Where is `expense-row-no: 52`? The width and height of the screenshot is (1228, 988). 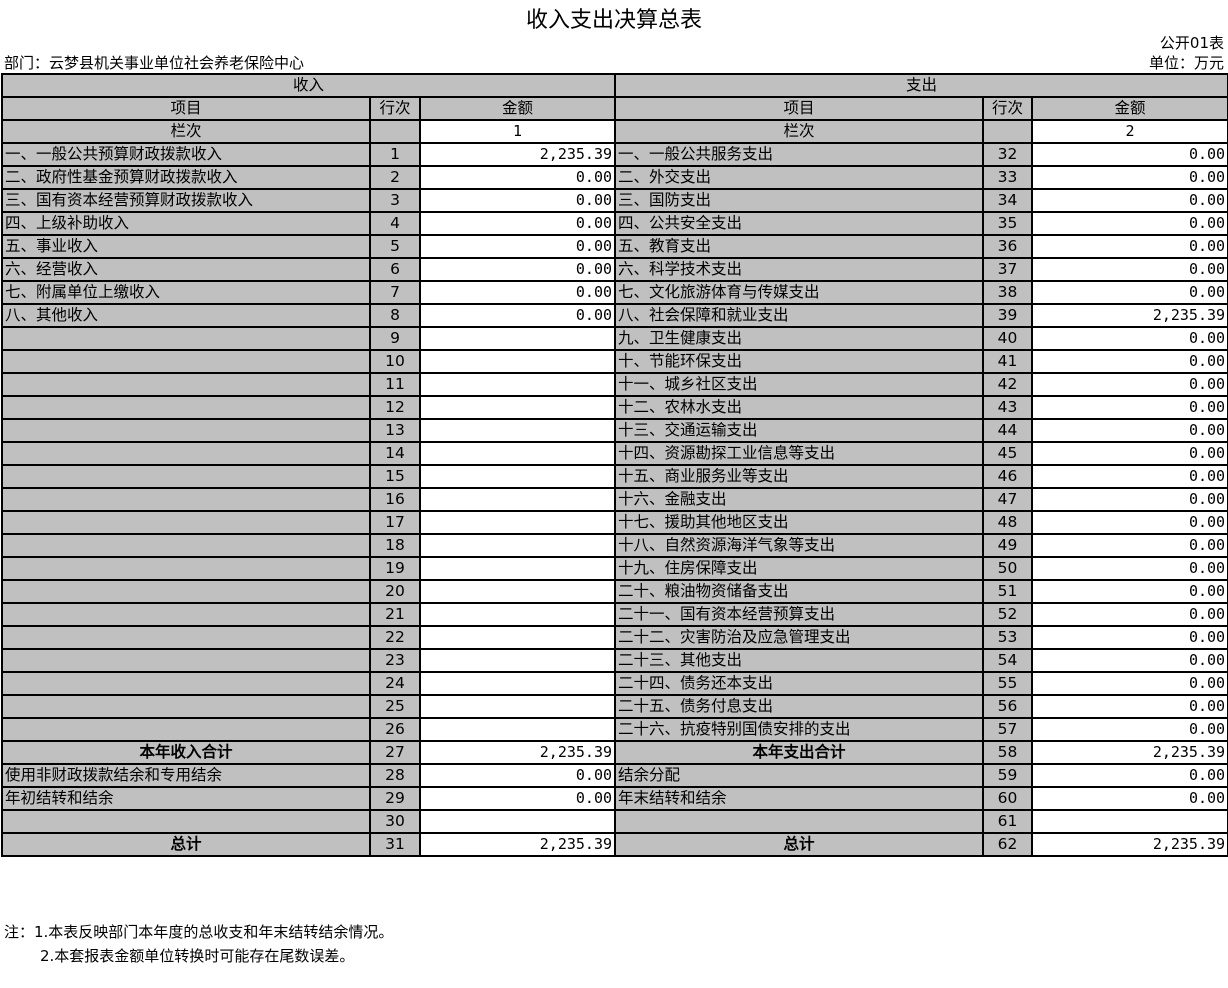 expense-row-no: 52 is located at coordinates (1008, 614).